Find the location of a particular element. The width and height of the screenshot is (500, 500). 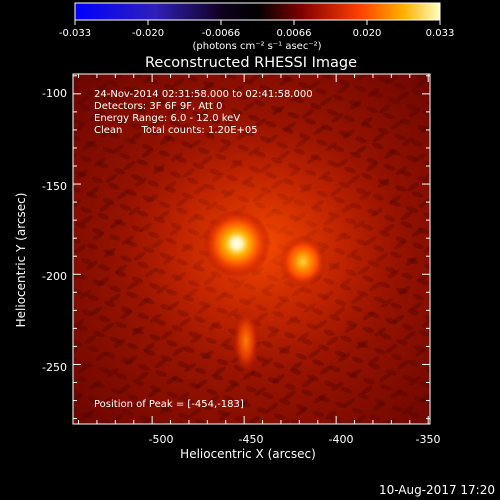

y-tick-label: -150 is located at coordinates (54, 186).